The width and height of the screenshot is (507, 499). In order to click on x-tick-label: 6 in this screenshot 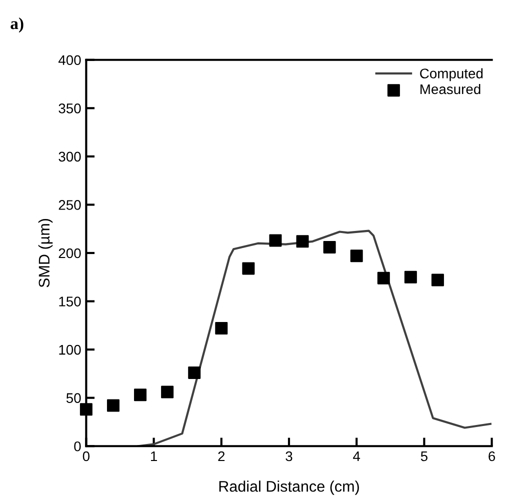, I will do `click(492, 456)`.